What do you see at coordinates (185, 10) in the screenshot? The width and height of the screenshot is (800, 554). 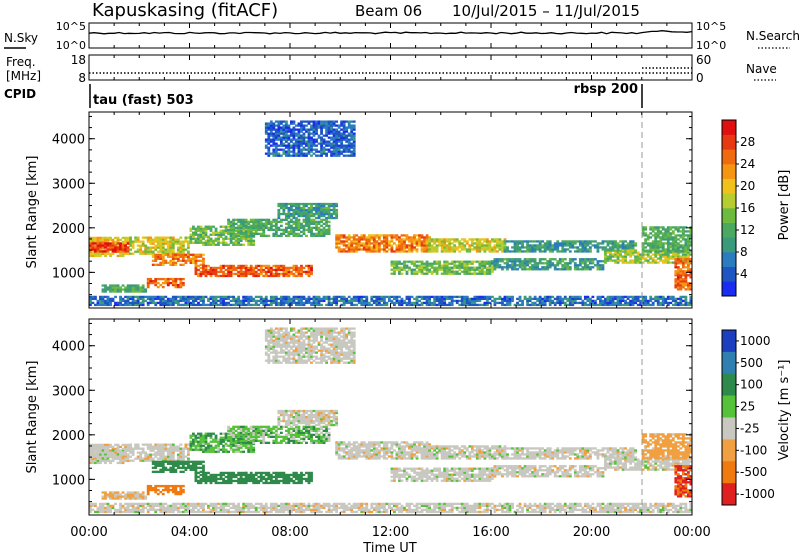 I see `station-title: Kapuskasing (fitACF)` at bounding box center [185, 10].